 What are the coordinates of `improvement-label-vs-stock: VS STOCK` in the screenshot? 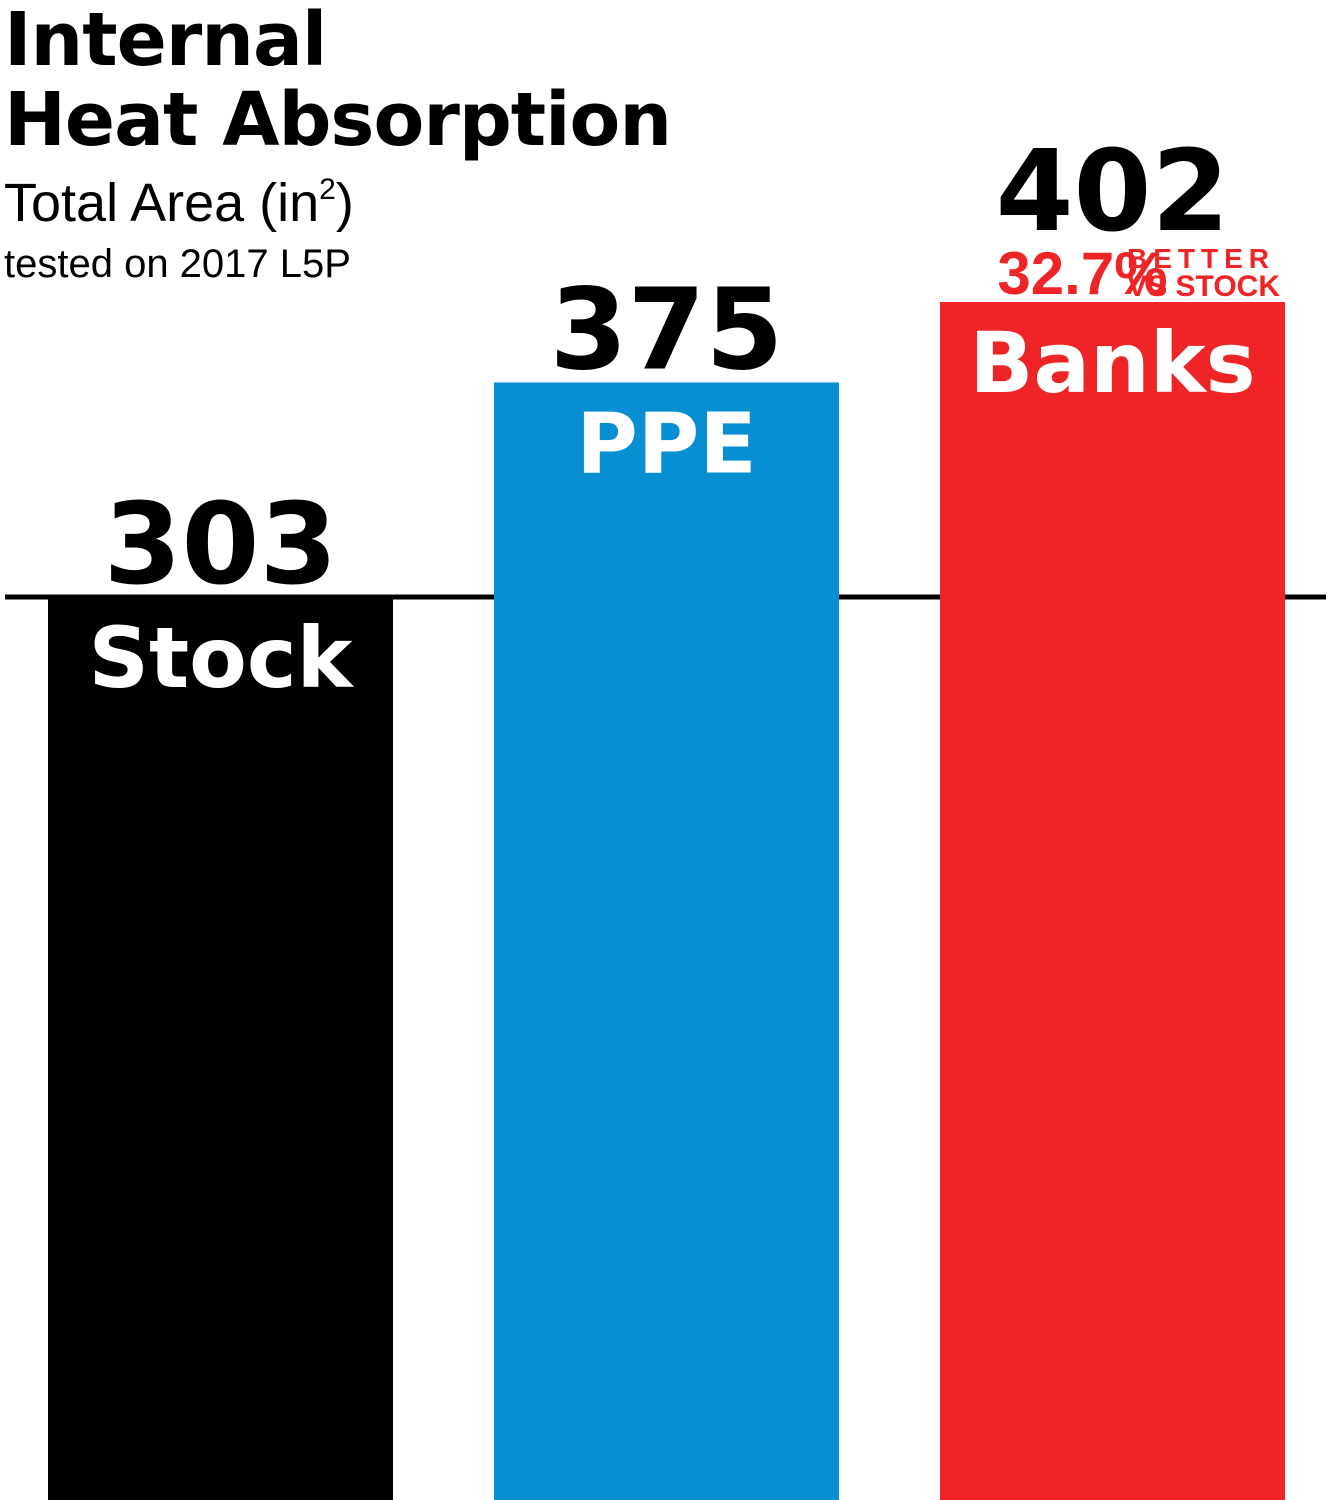 It's located at (1203, 286).